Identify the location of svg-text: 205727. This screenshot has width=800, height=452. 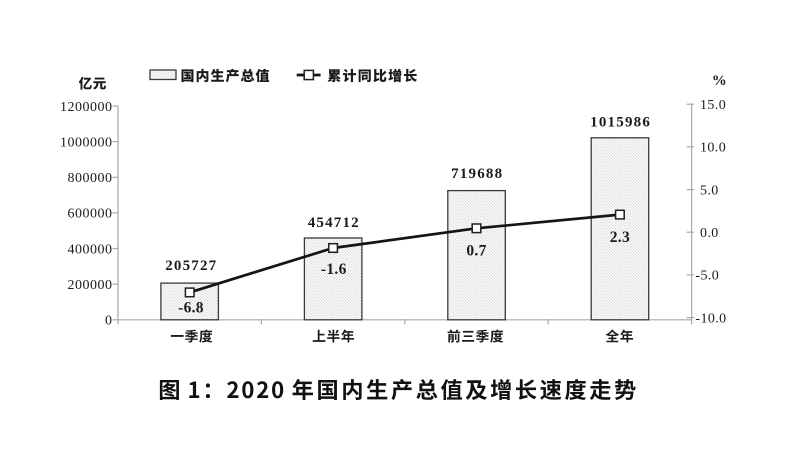
(191, 266).